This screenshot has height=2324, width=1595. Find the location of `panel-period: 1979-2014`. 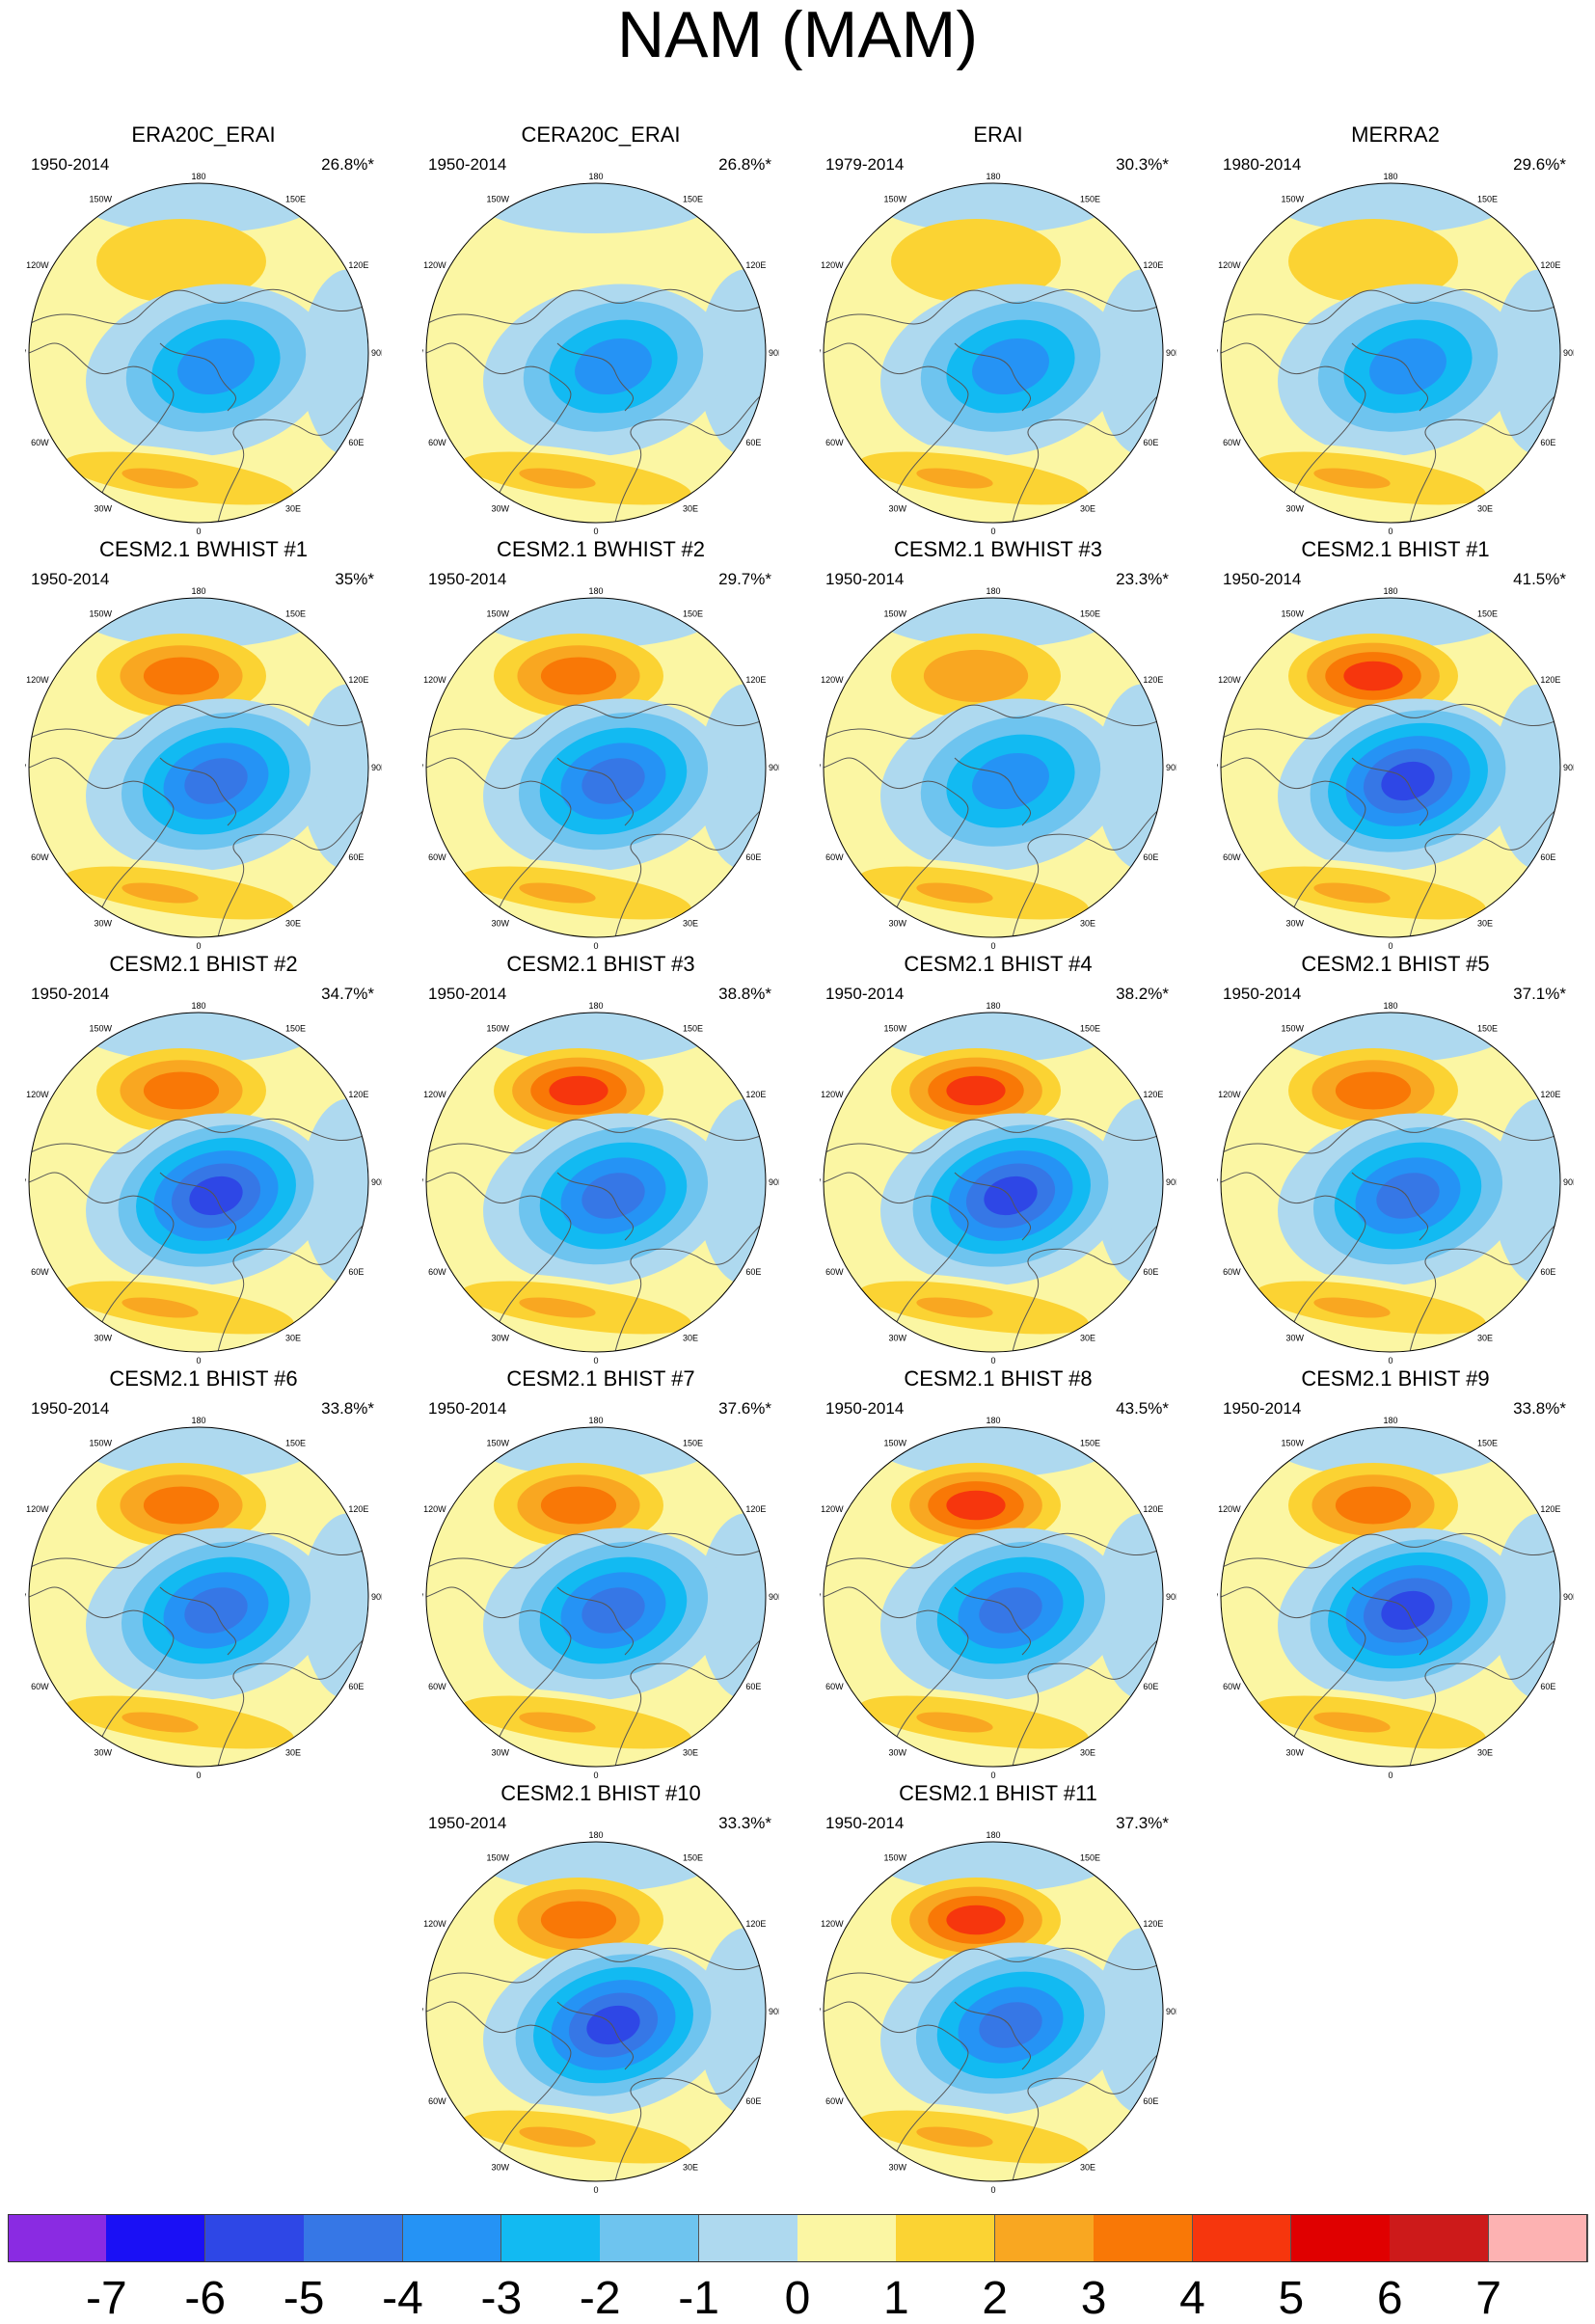

panel-period: 1979-2014 is located at coordinates (865, 164).